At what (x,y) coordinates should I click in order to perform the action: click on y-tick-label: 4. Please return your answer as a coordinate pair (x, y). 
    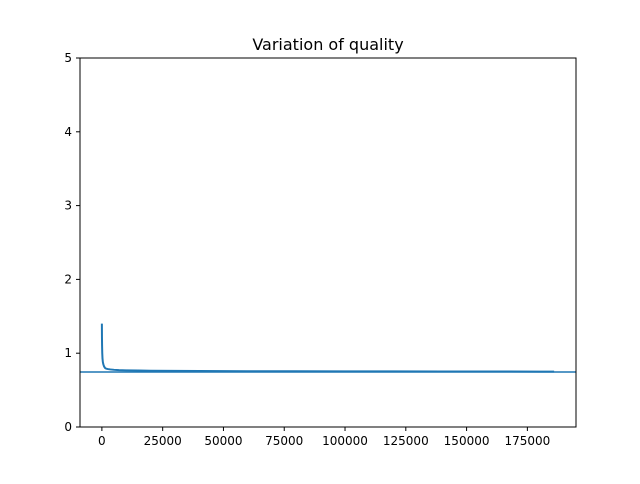
    Looking at the image, I should click on (68, 132).